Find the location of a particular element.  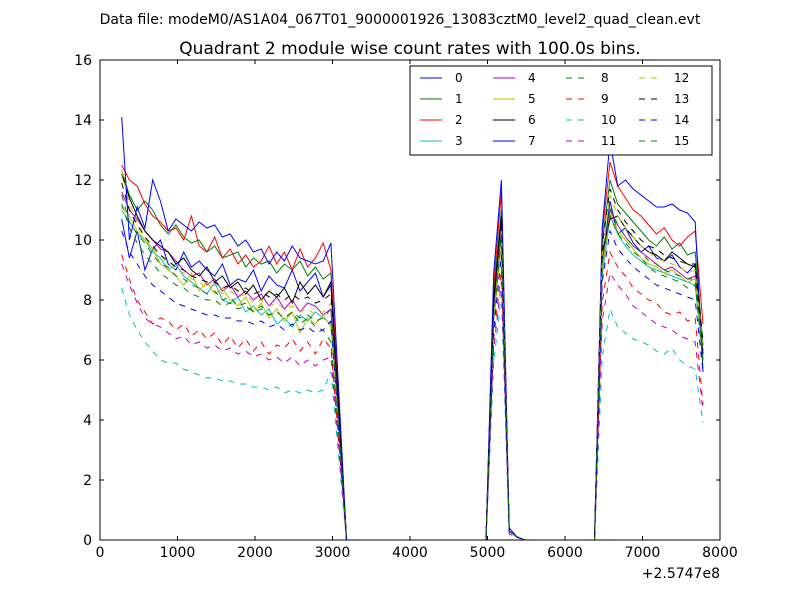

legend-entry-6: 6 is located at coordinates (514, 120).